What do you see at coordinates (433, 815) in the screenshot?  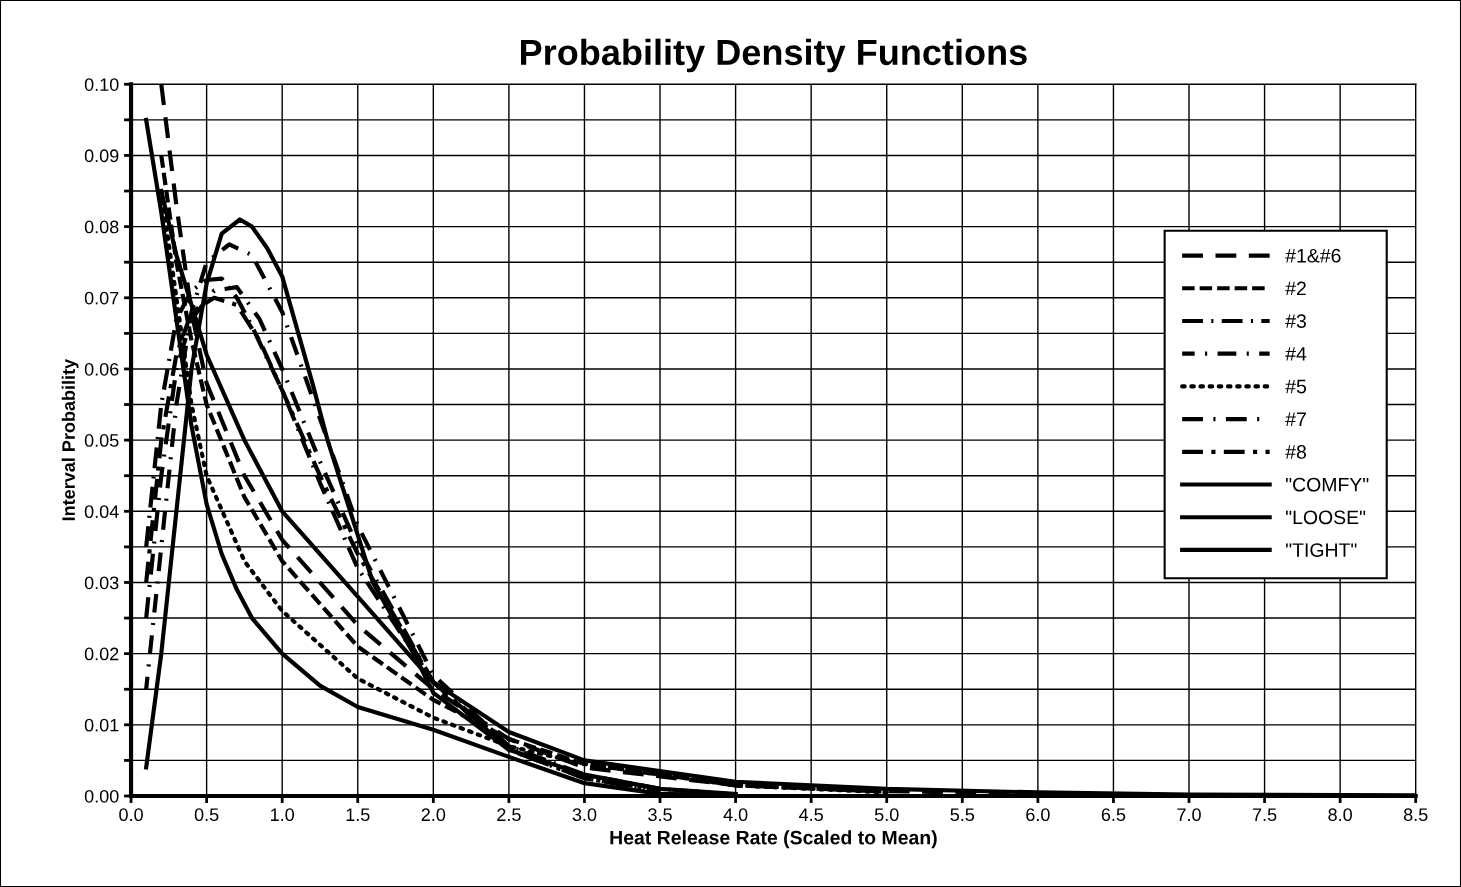 I see `x-tick-label: 2.0` at bounding box center [433, 815].